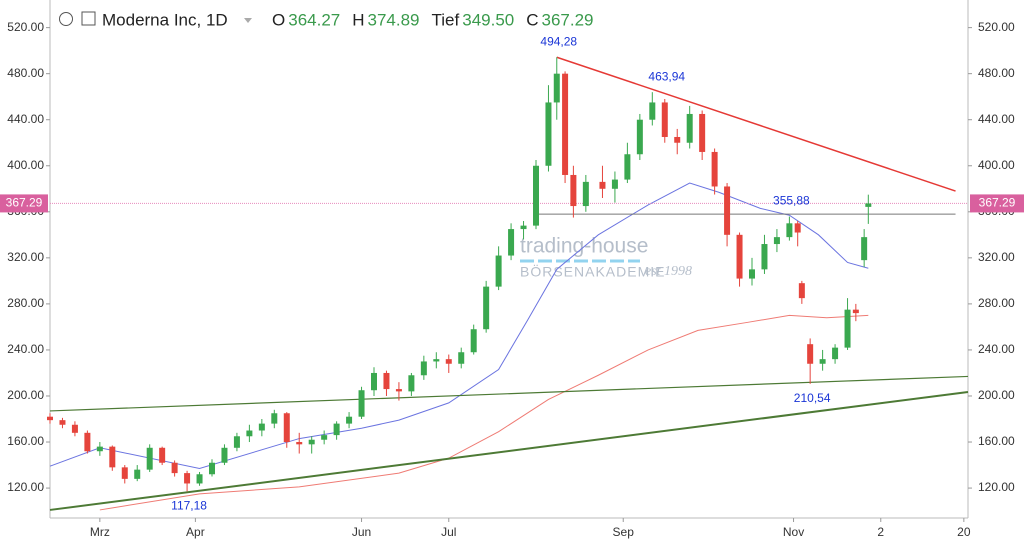 The height and width of the screenshot is (542, 1024). What do you see at coordinates (25, 257) in the screenshot?
I see `y-tick-label: 320.00` at bounding box center [25, 257].